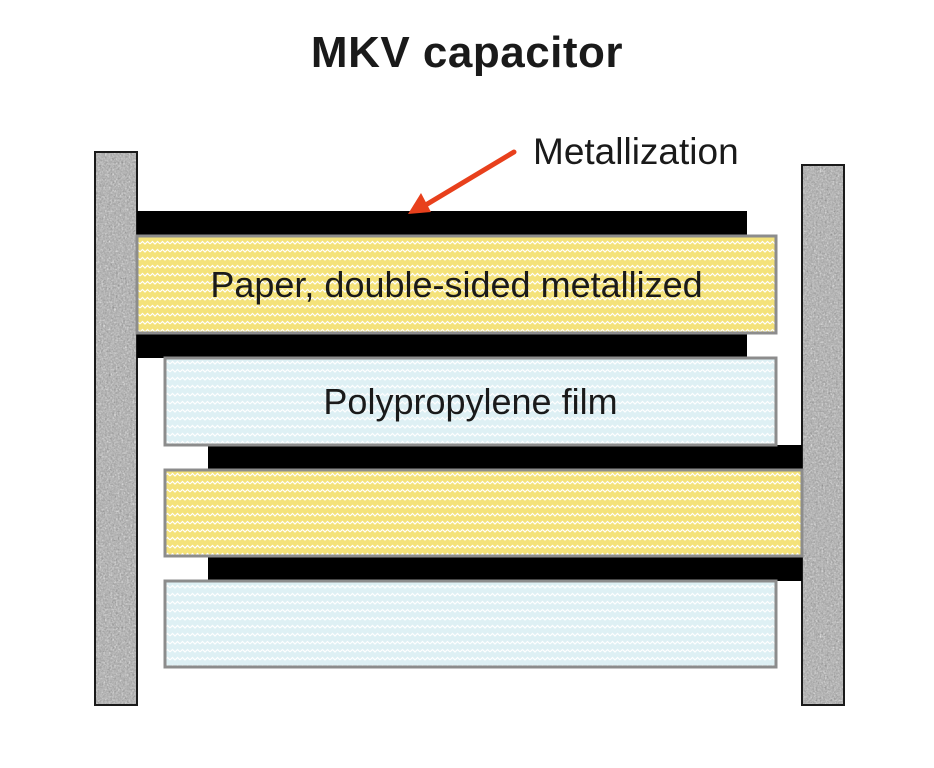 This screenshot has width=934, height=768. What do you see at coordinates (462, 181) in the screenshot?
I see `metallization-arrow` at bounding box center [462, 181].